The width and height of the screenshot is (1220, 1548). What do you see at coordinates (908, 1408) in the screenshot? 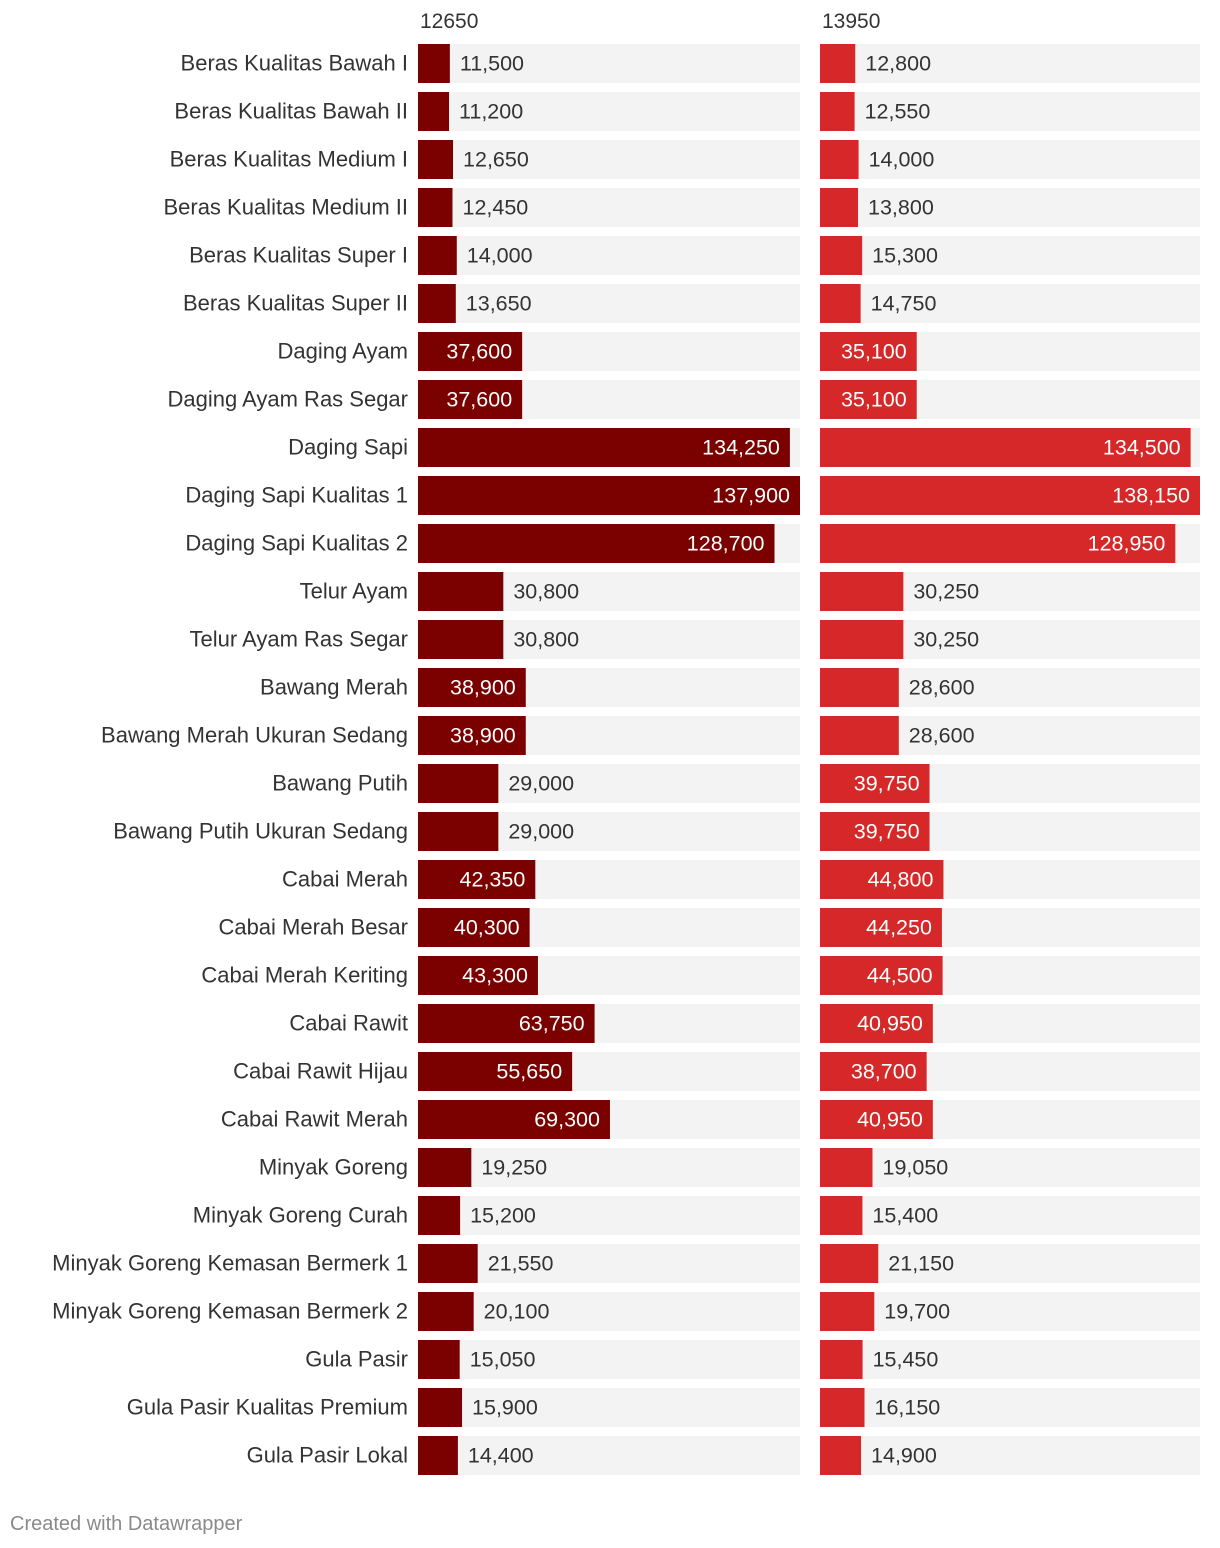
I see `data-label-series-1: 16,150` at bounding box center [908, 1408].